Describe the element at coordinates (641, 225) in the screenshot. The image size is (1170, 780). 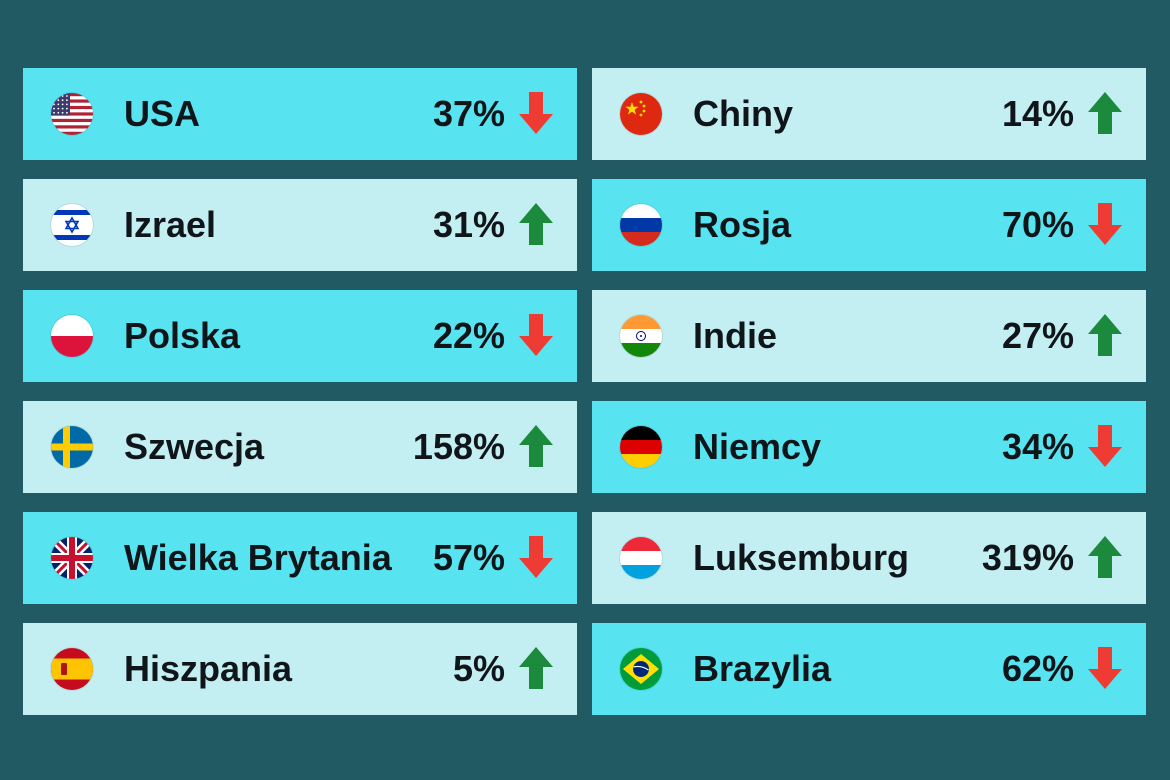
I see `russia-flag-icon` at that location.